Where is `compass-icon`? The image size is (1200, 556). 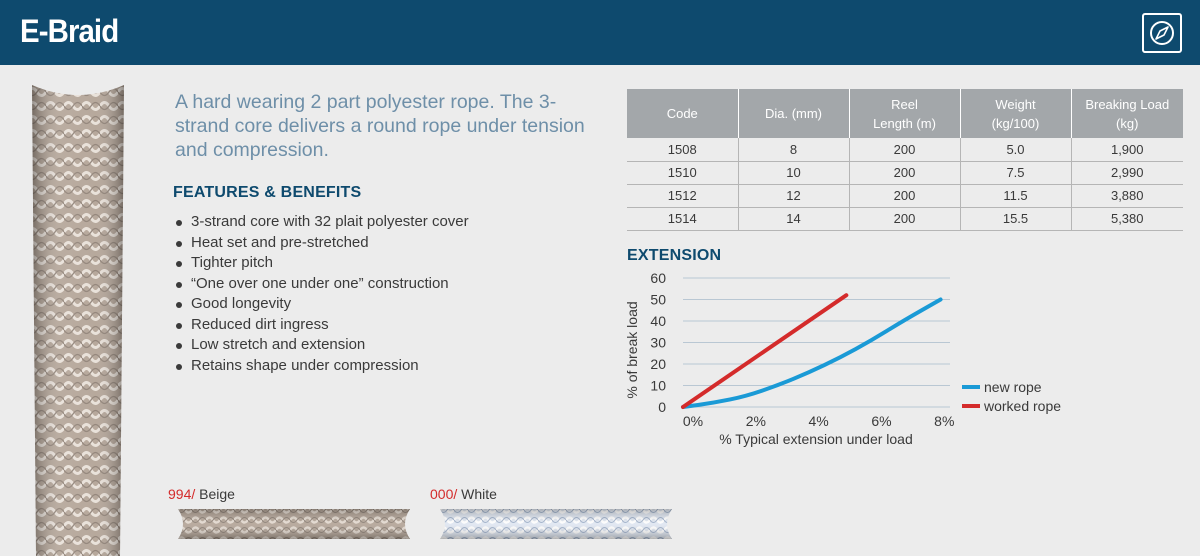
compass-icon is located at coordinates (1162, 33).